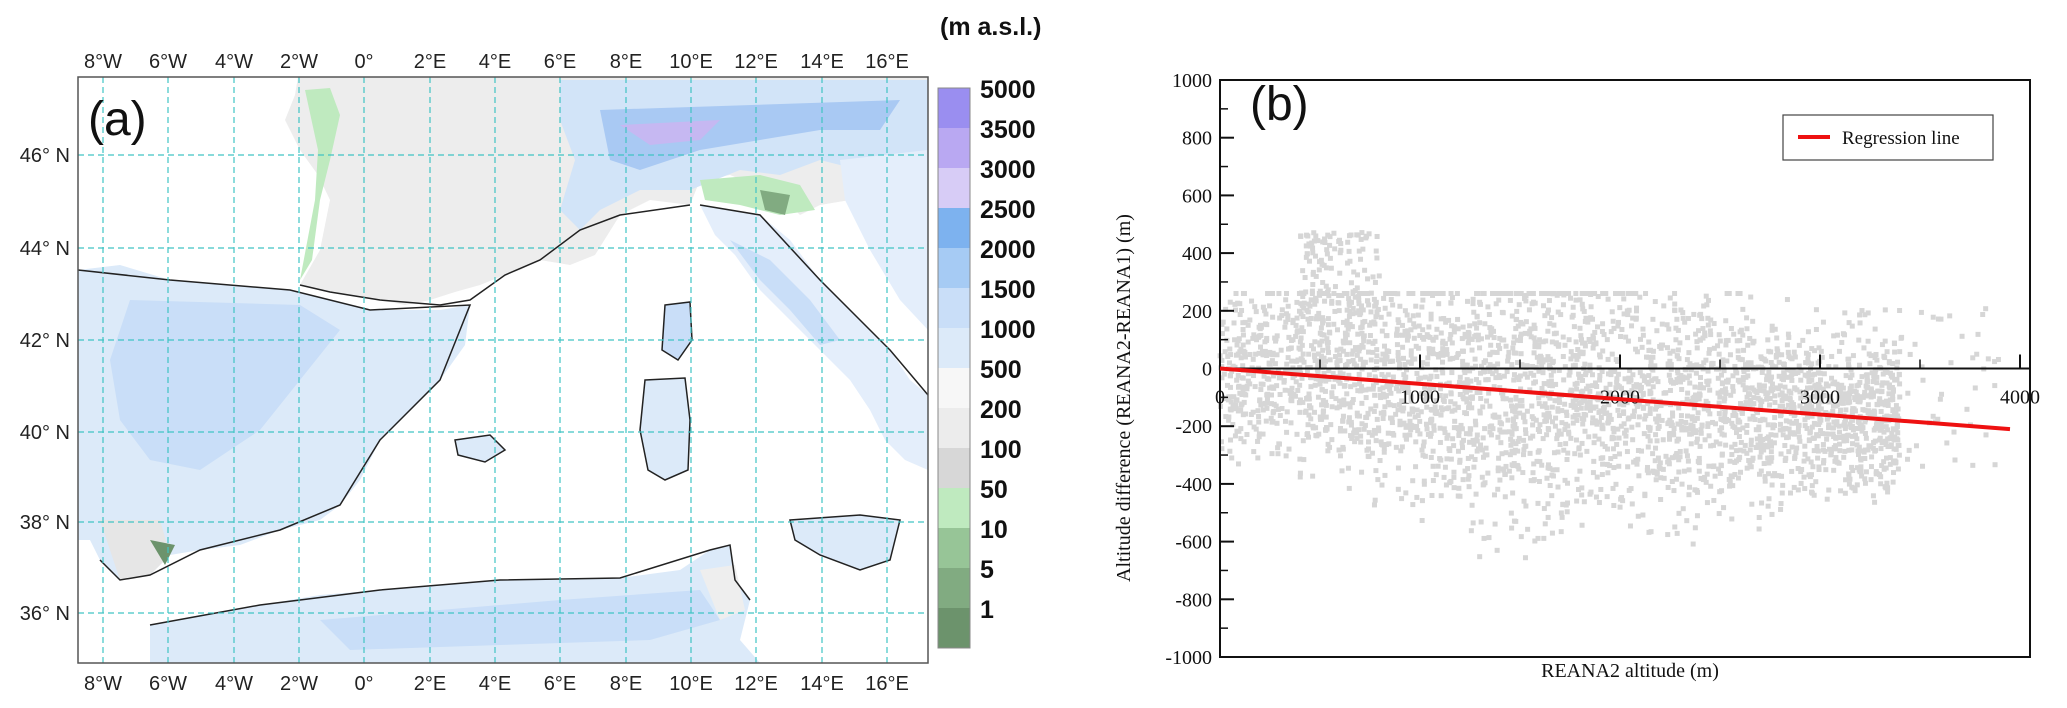 The height and width of the screenshot is (708, 2067). Describe the element at coordinates (1008, 90) in the screenshot. I see `colorbar-label: 5000` at that location.